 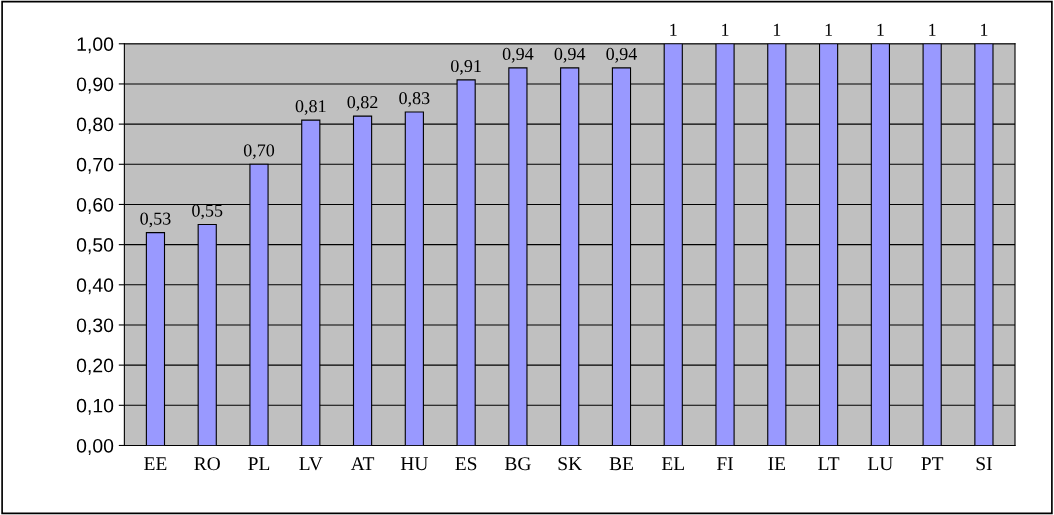 What do you see at coordinates (207, 464) in the screenshot?
I see `x-tick-label: RO` at bounding box center [207, 464].